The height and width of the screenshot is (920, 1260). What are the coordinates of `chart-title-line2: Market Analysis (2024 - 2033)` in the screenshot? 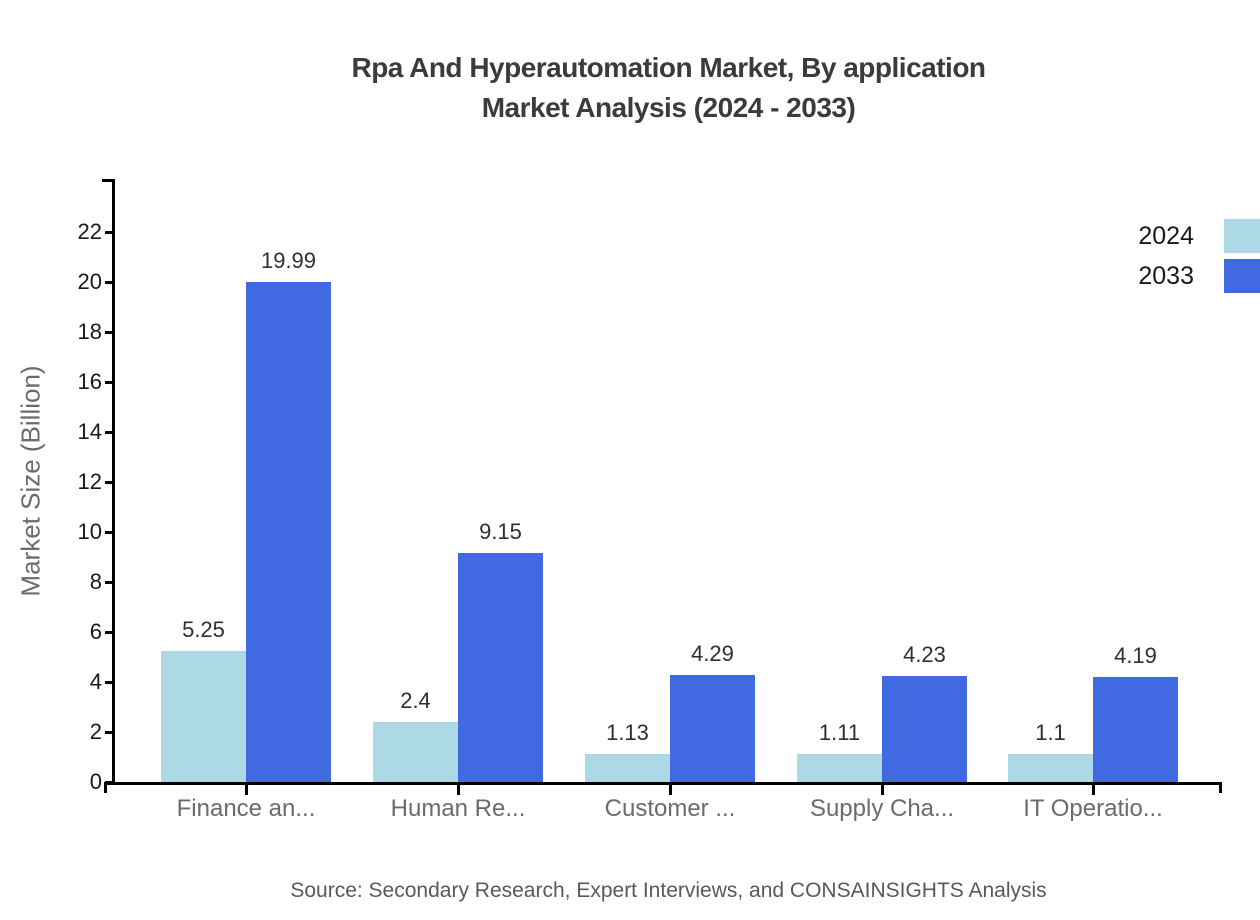 It's located at (668, 107).